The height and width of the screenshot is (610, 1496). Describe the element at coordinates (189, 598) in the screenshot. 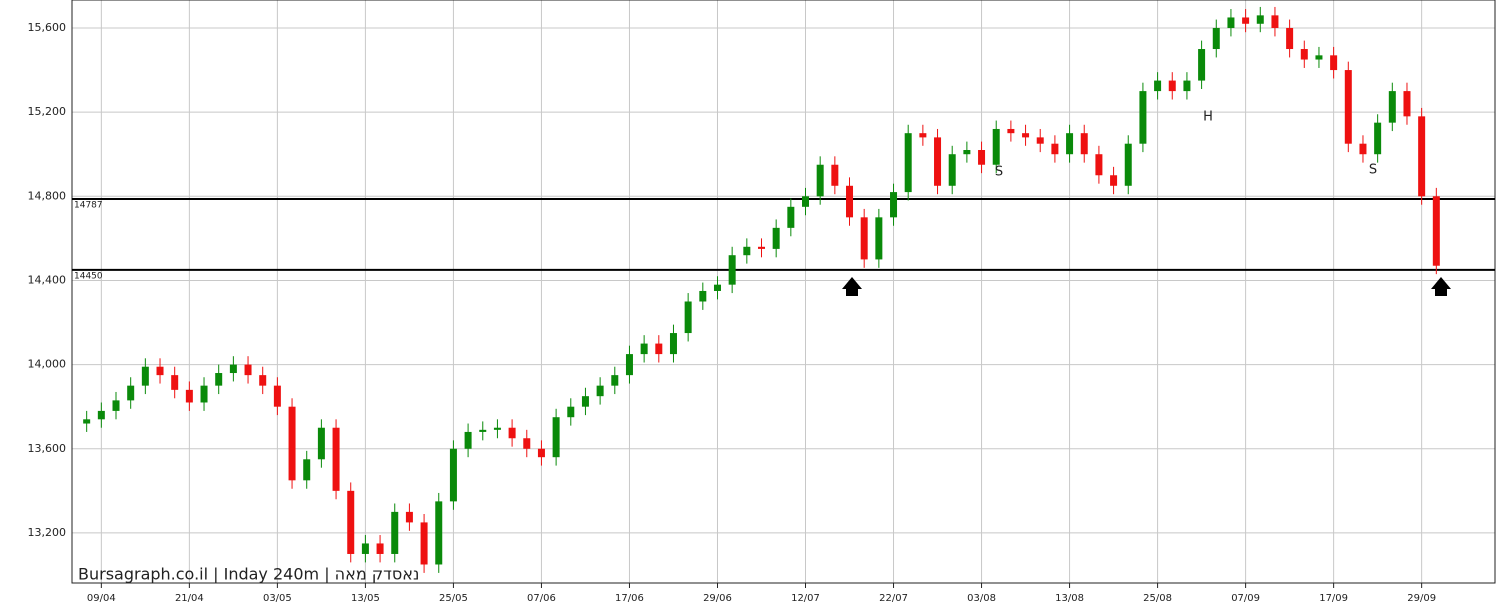

I see `x-tick-label: 21/04` at that location.